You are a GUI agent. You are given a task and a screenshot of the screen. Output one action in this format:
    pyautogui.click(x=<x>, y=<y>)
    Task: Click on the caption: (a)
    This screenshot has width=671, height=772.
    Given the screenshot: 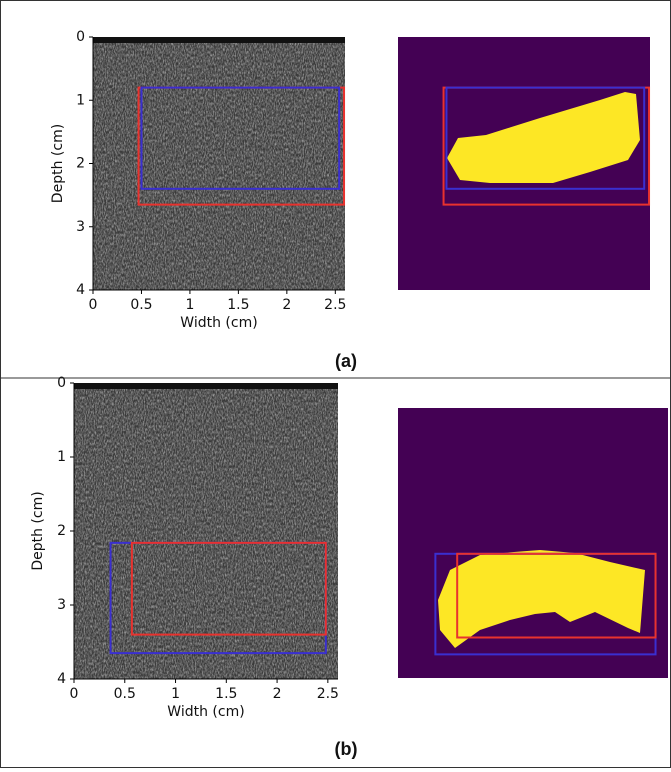 What is the action you would take?
    pyautogui.click(x=346, y=361)
    